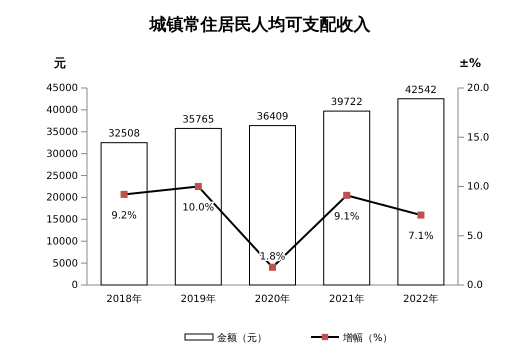 The height and width of the screenshot is (362, 520). Describe the element at coordinates (367, 338) in the screenshot. I see `legend-label: 增幅（%）` at that location.